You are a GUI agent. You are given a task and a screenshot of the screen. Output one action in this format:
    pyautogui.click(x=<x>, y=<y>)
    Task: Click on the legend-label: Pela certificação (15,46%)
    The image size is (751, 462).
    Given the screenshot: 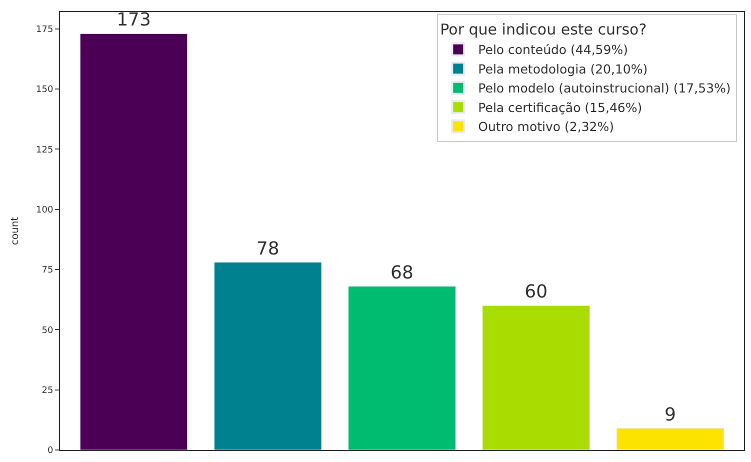 What is the action you would take?
    pyautogui.click(x=560, y=107)
    